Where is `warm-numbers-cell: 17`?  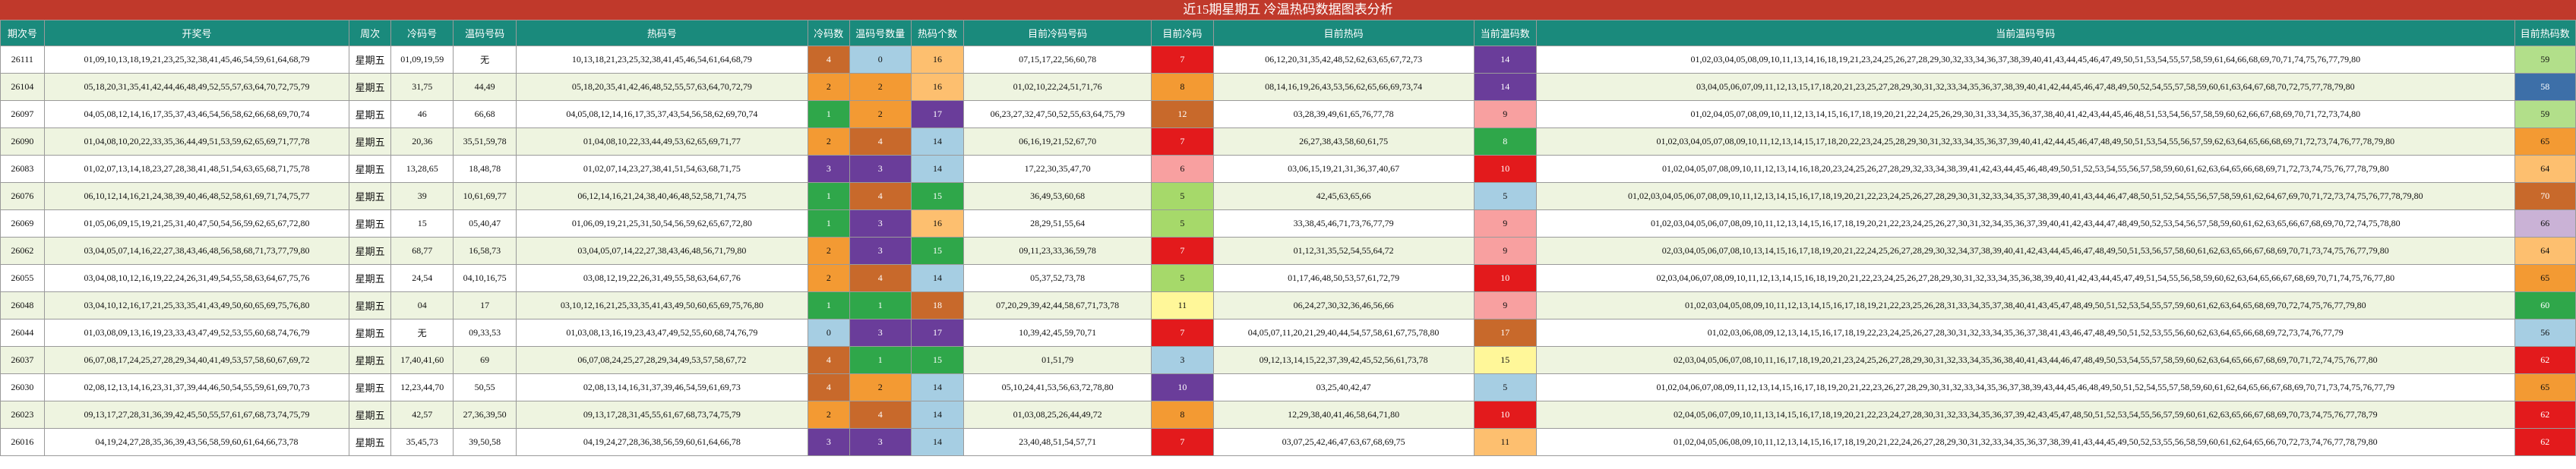 warm-numbers-cell: 17 is located at coordinates (485, 305).